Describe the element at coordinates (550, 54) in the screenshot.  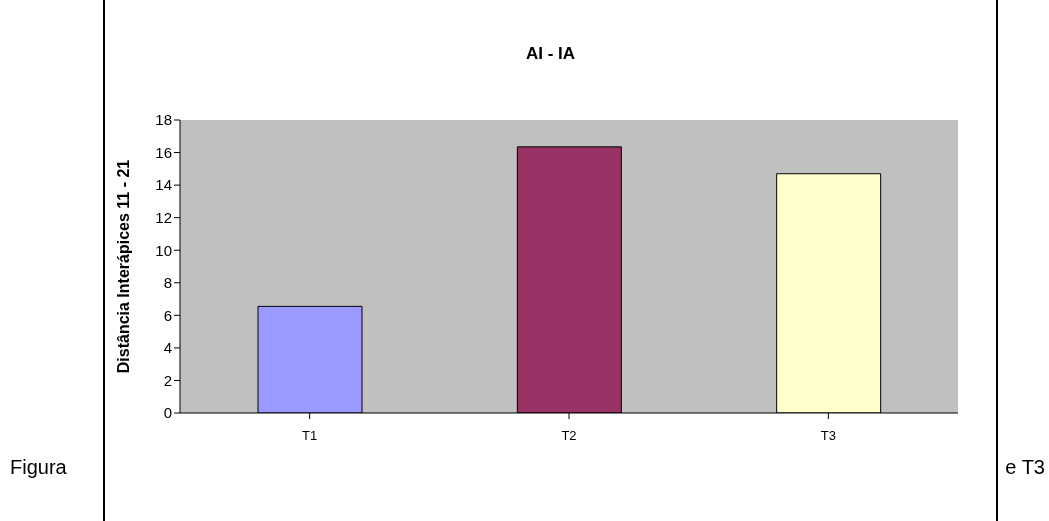
I see `chart-title: AI - IA` at that location.